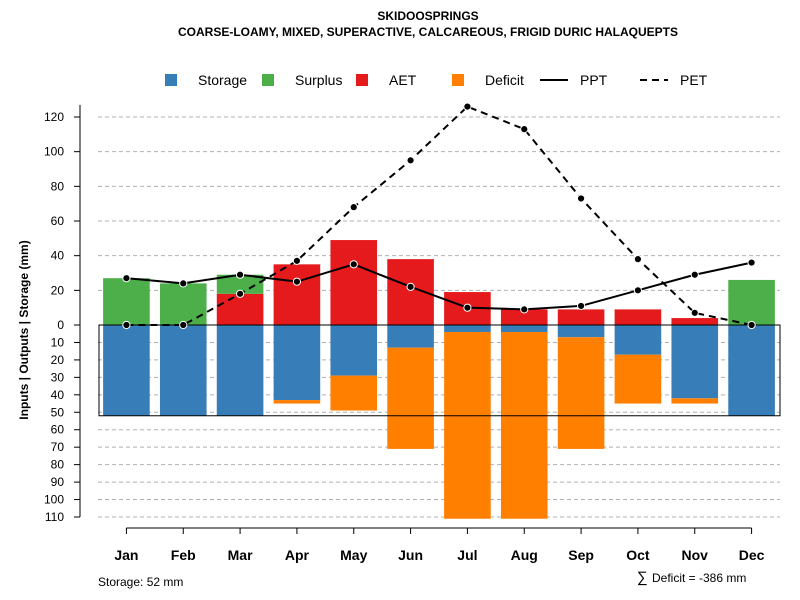 This screenshot has height=600, width=800. Describe the element at coordinates (581, 555) in the screenshot. I see `month-label: Sep` at that location.